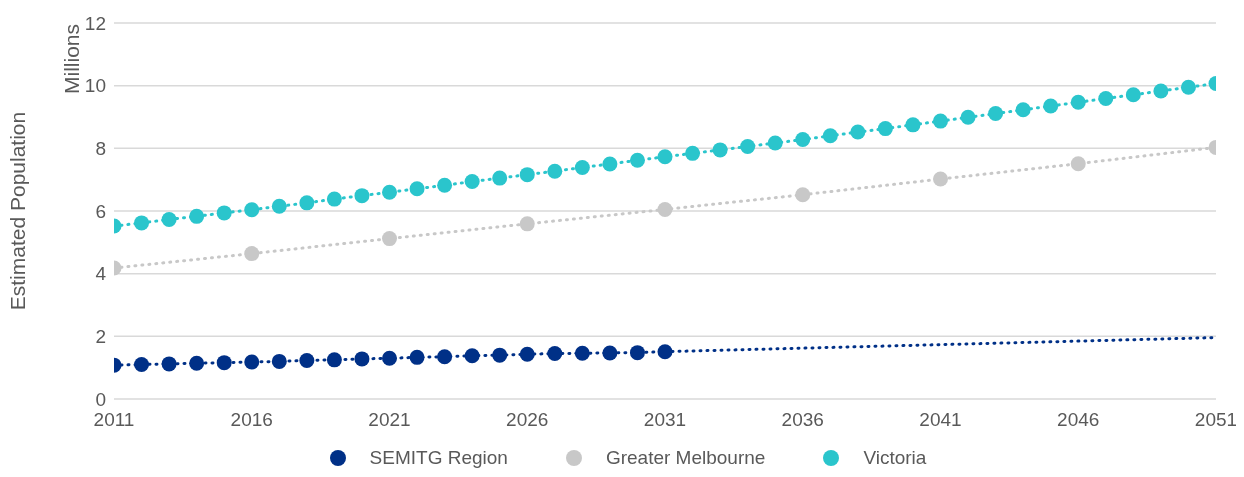 The width and height of the screenshot is (1244, 477). Describe the element at coordinates (895, 458) in the screenshot. I see `legend-label: Victoria` at that location.